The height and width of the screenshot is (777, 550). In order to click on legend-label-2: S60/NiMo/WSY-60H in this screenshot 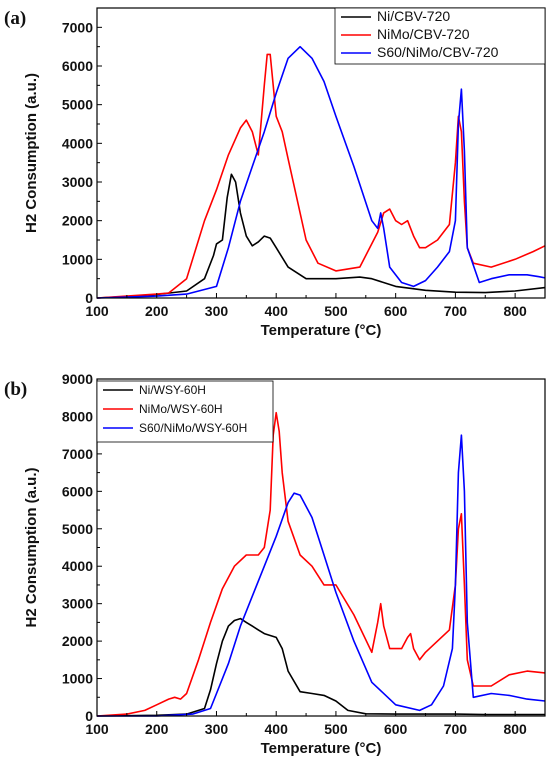, I will do `click(193, 428)`.